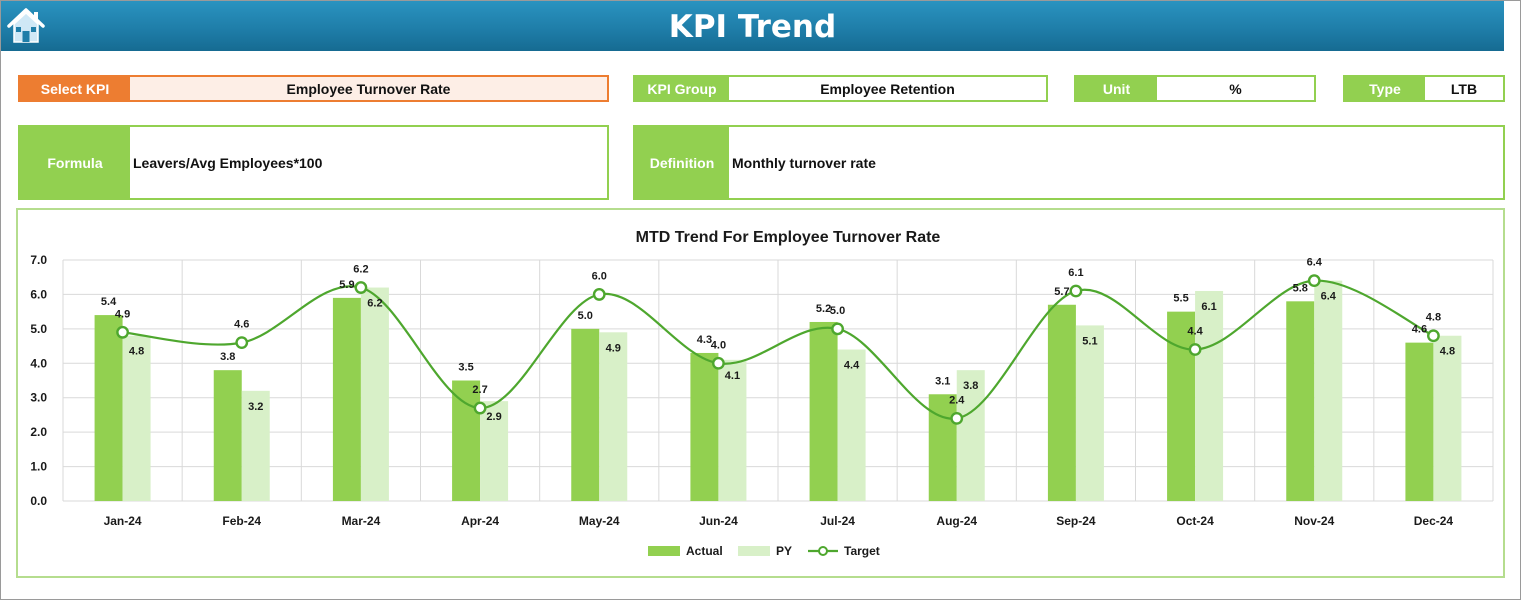 Image resolution: width=1521 pixels, height=600 pixels. I want to click on target-data-label: 6.2, so click(360, 270).